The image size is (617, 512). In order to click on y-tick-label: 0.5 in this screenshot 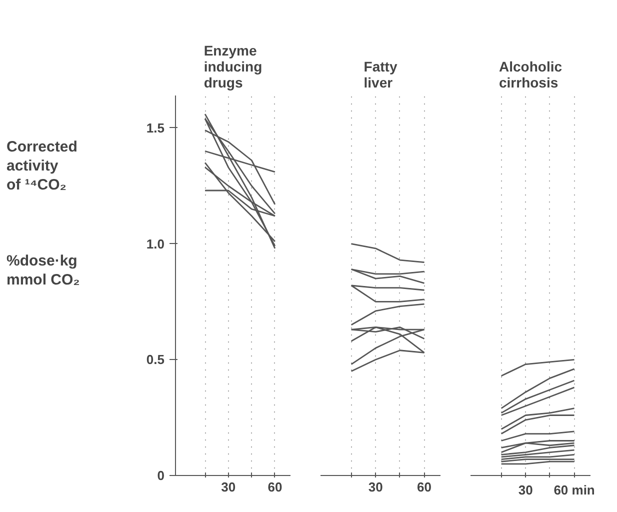, I will do `click(155, 360)`.